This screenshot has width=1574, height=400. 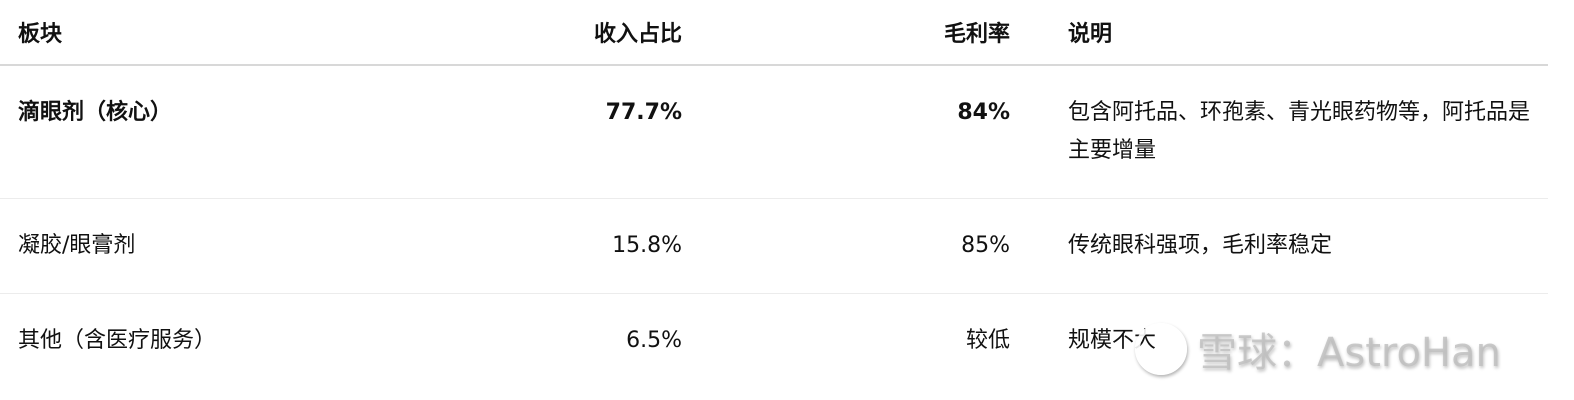 I want to click on snowball-logo-icon, so click(x=1161, y=349).